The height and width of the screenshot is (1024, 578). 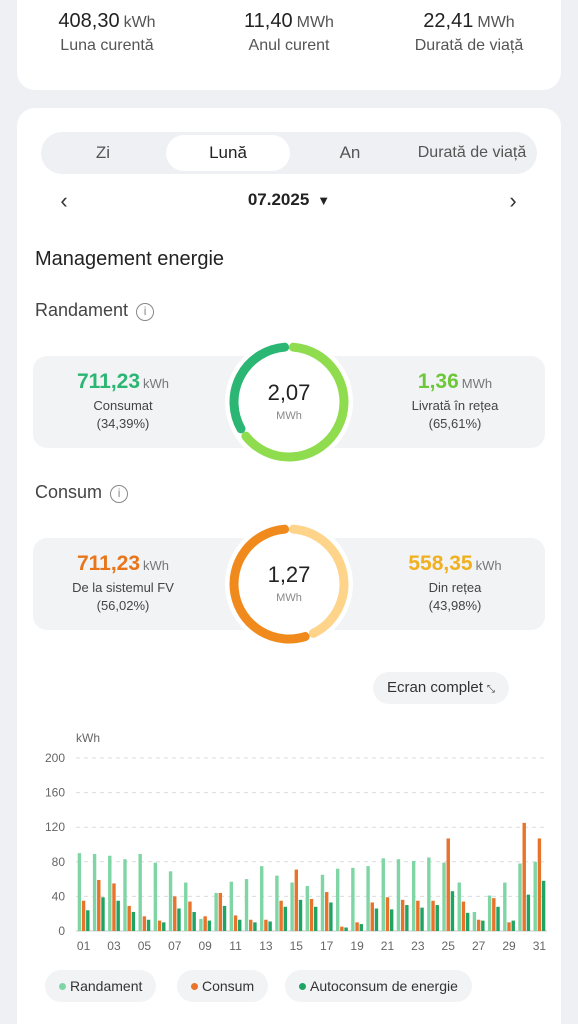 I want to click on x-tick-label: 05, so click(x=145, y=946).